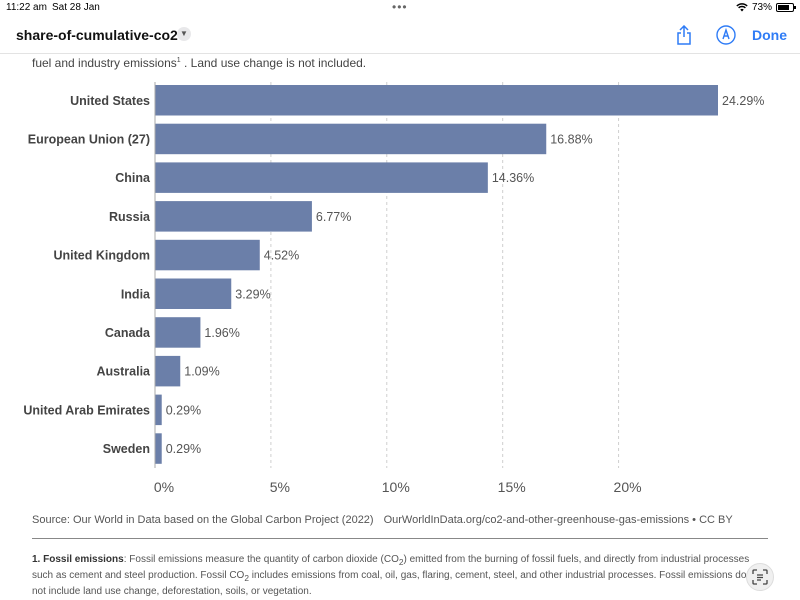 The height and width of the screenshot is (600, 800). What do you see at coordinates (742, 7) in the screenshot?
I see `wifi-icon` at bounding box center [742, 7].